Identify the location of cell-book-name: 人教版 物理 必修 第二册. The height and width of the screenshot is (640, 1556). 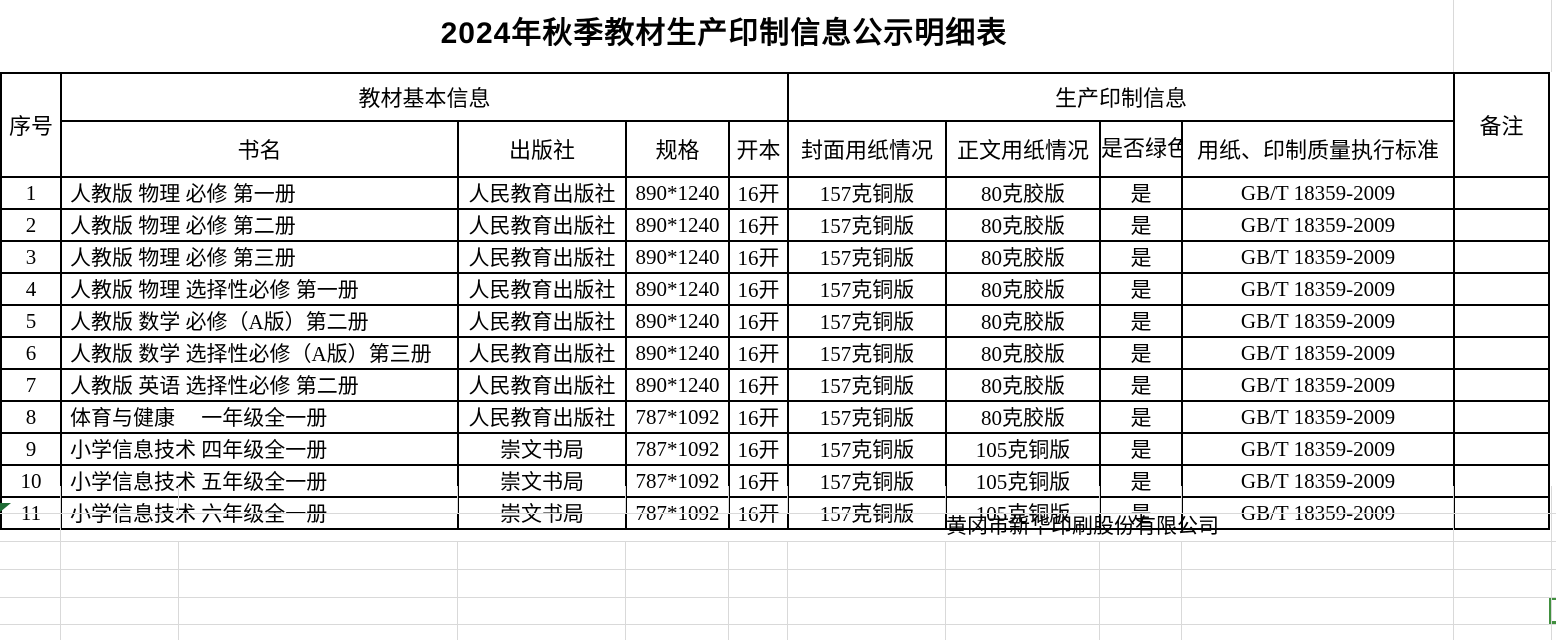
(259, 225).